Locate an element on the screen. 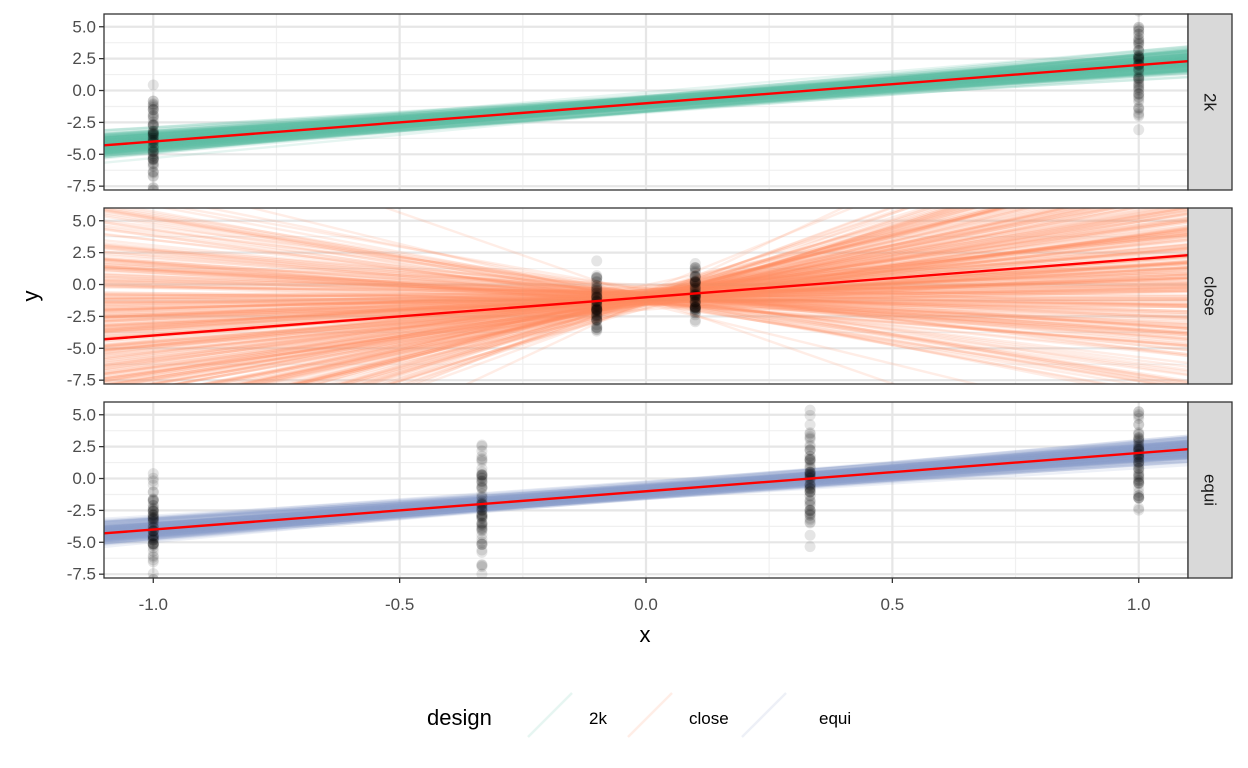 The height and width of the screenshot is (768, 1248). legend-title: design is located at coordinates (459, 717).